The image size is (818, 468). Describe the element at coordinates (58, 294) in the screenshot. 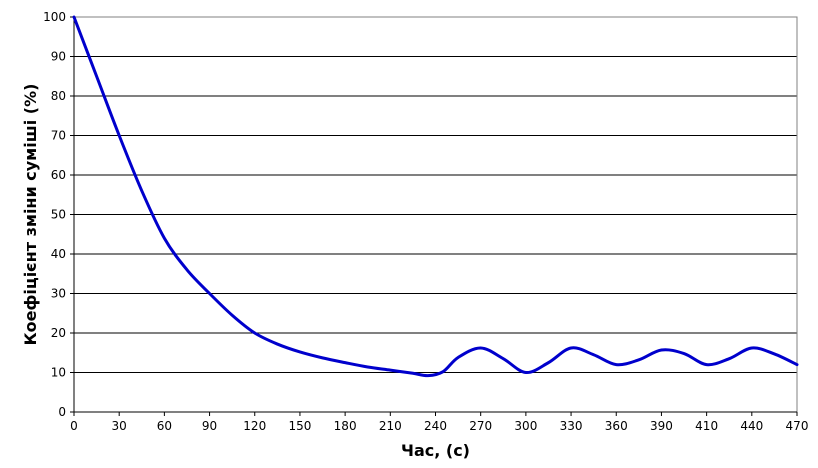

I see `y-tick-label: 30` at that location.